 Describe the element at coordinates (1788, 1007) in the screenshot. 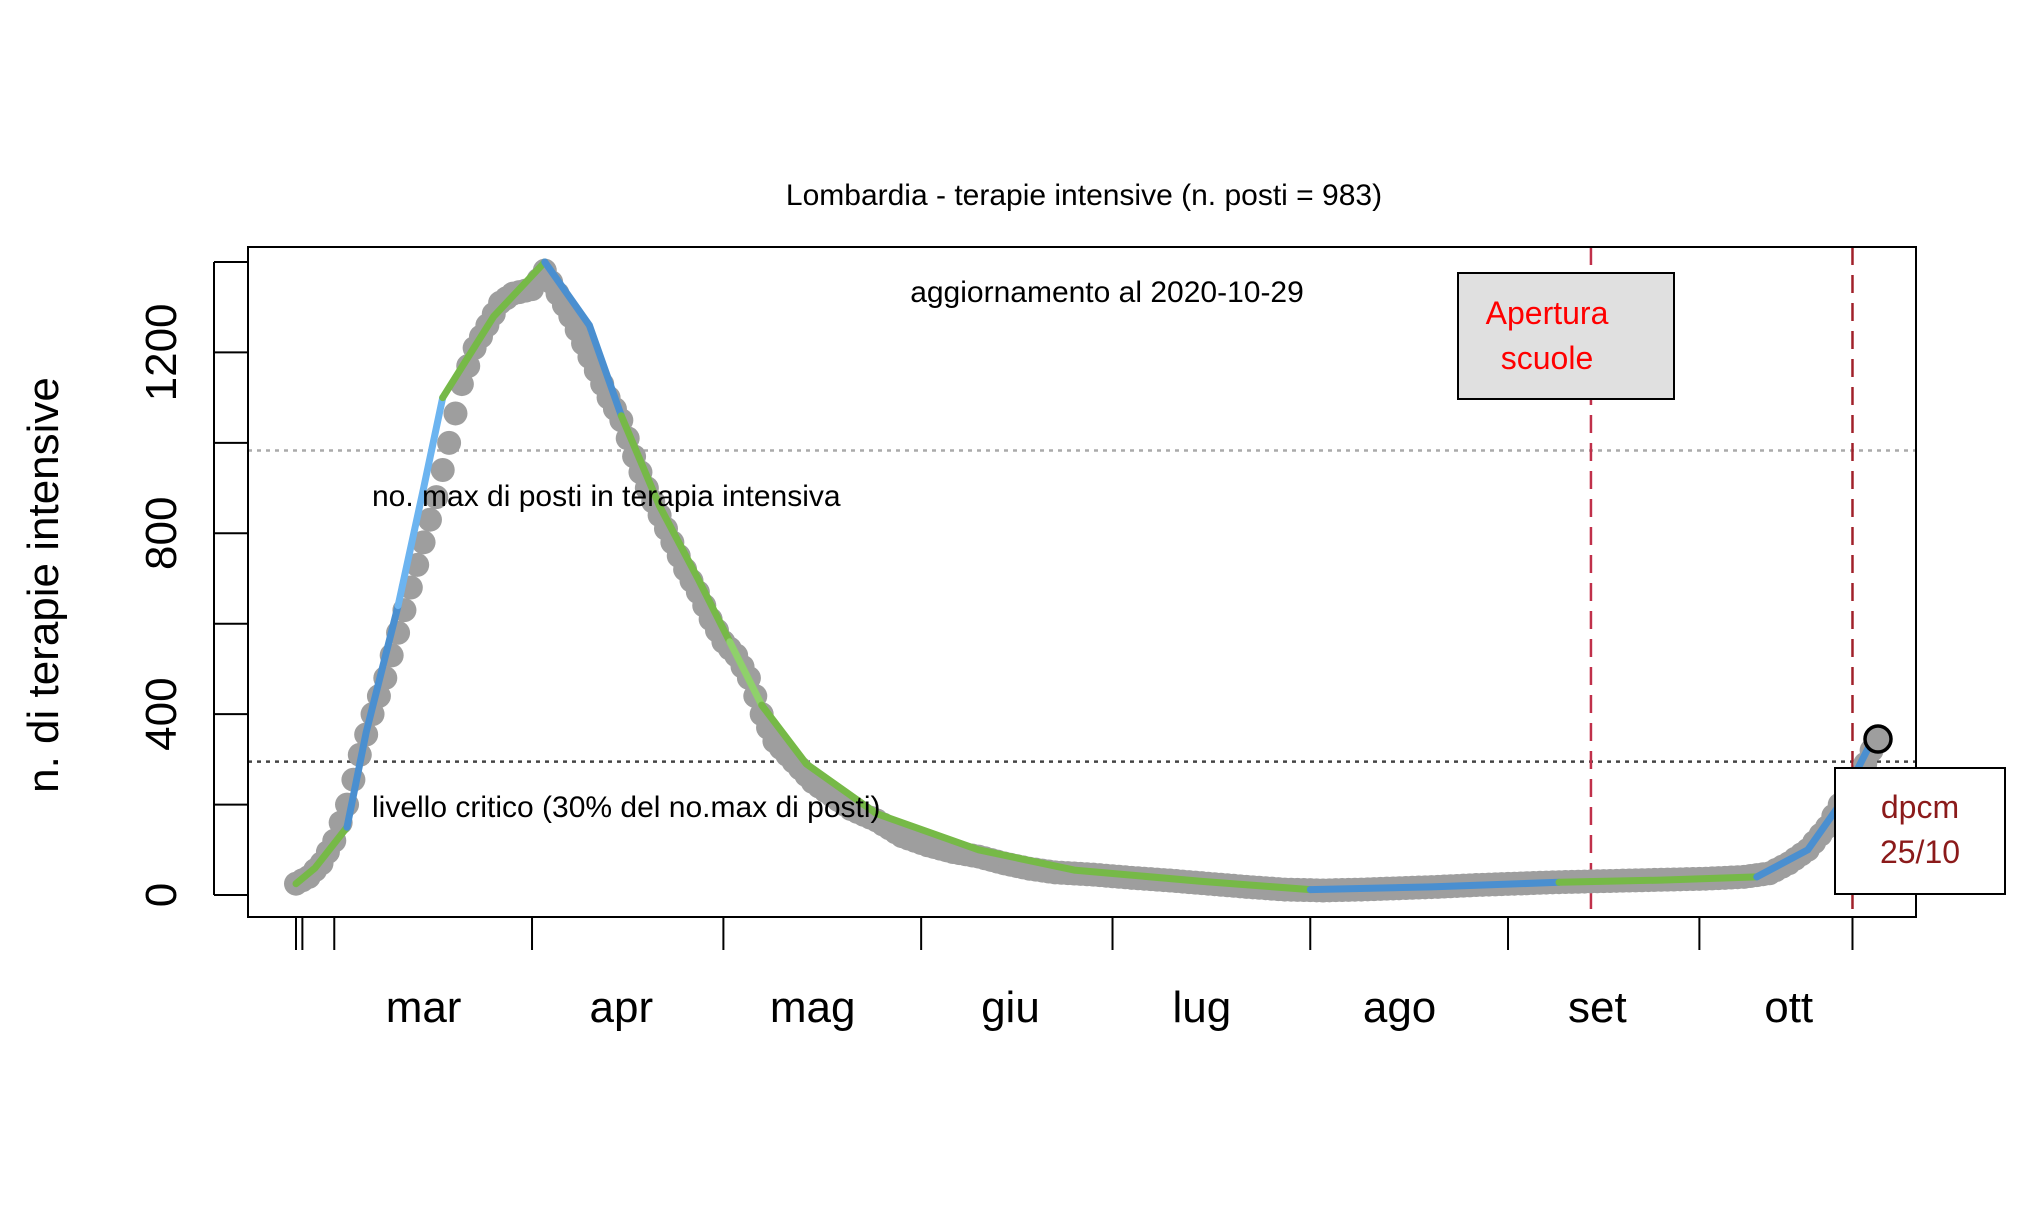

I see `x-tick-label: ott` at that location.